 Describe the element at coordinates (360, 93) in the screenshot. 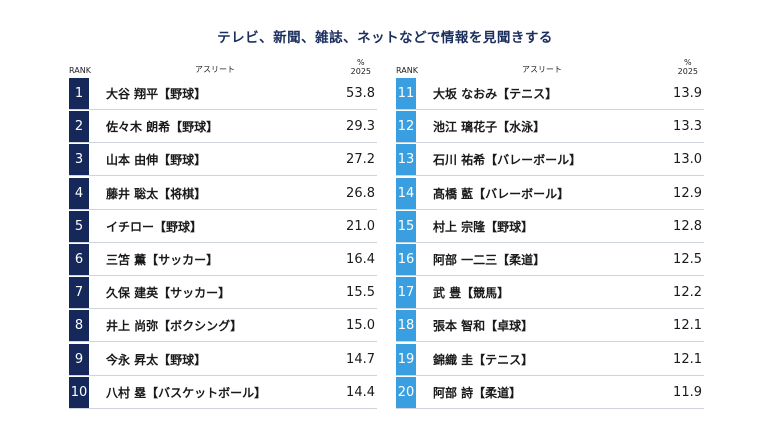

I see `percent-value: 53.8` at that location.